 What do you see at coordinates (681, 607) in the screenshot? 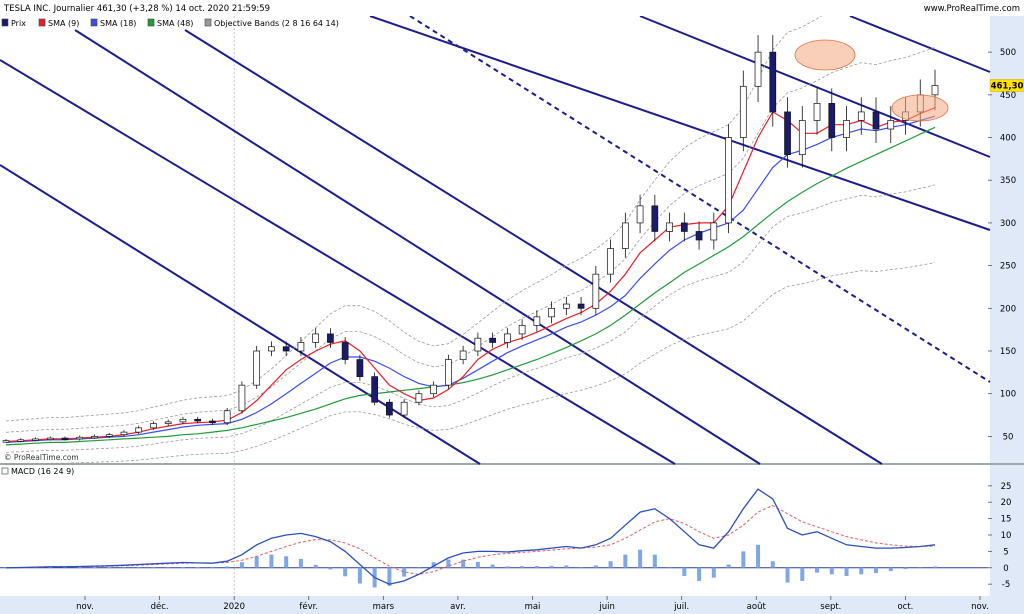
I see `time-tick-label: juil.` at bounding box center [681, 607].